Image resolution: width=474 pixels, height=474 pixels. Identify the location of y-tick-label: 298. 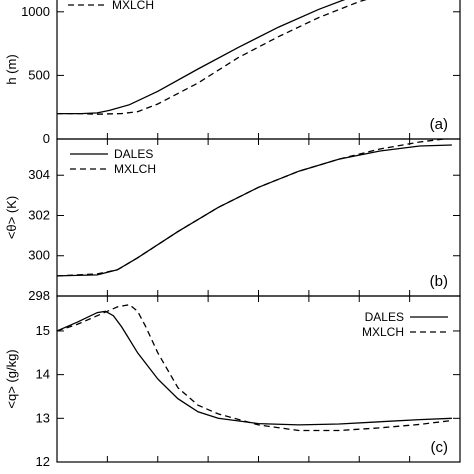
(39, 295).